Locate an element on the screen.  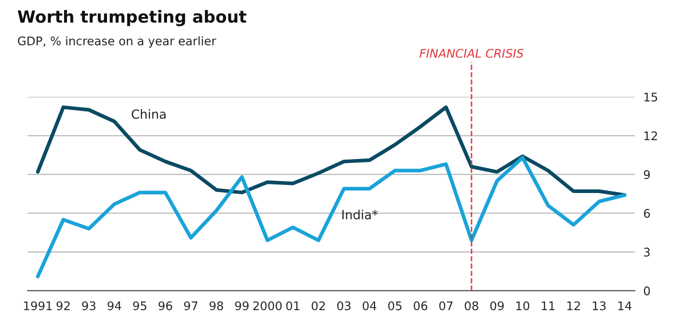
x-tick-label: 04 is located at coordinates (369, 305).